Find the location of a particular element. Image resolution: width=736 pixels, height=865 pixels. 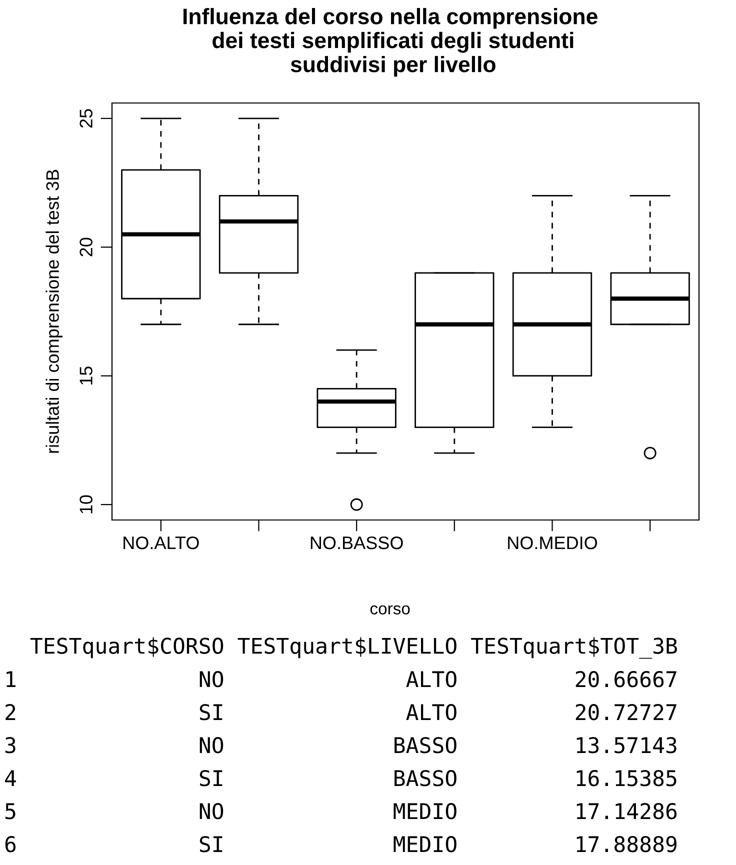

y-tick-label: 25 is located at coordinates (86, 118).